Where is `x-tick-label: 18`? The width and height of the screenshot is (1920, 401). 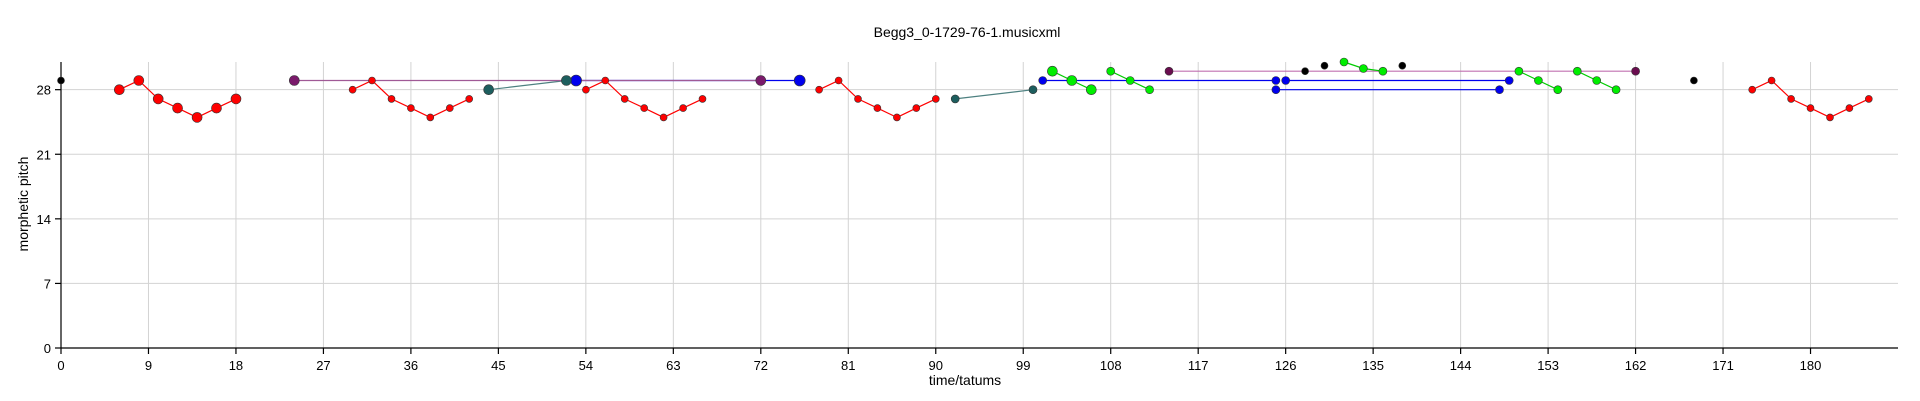 x-tick-label: 18 is located at coordinates (236, 365).